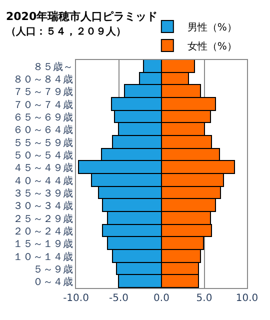 The image size is (270, 320). I want to click on y-tick-label: ８０～８４歳, so click(43, 80).